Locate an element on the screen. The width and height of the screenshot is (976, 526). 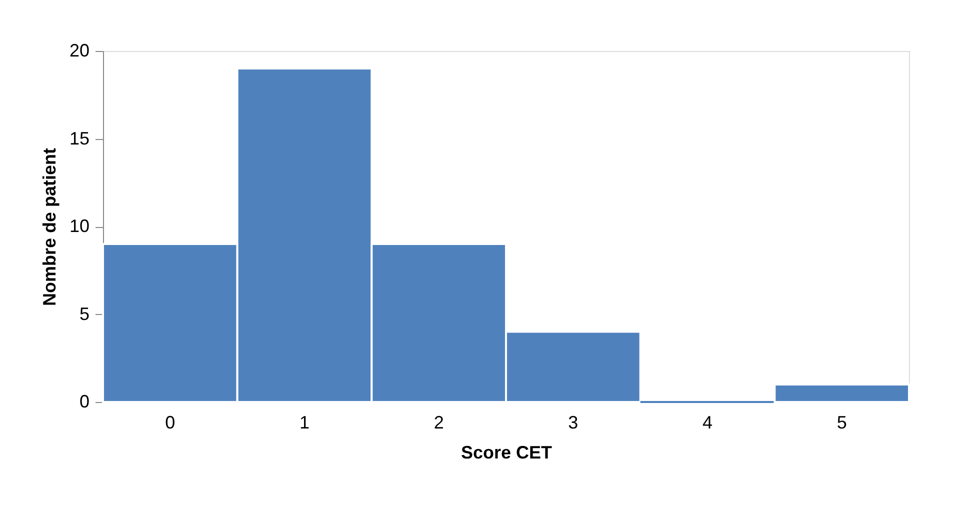
y-tick-label: 20 is located at coordinates (79, 50).